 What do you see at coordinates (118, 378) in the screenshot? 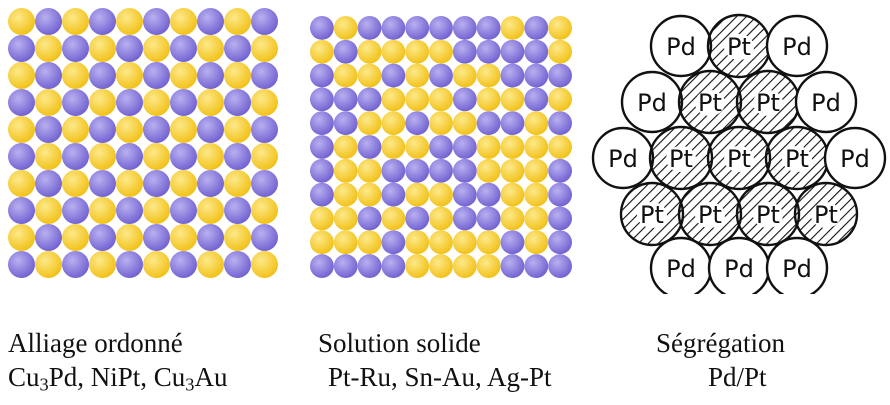
I see `ordered-alloy-examples: Cu3Pd, NiPt, Cu3Au` at bounding box center [118, 378].